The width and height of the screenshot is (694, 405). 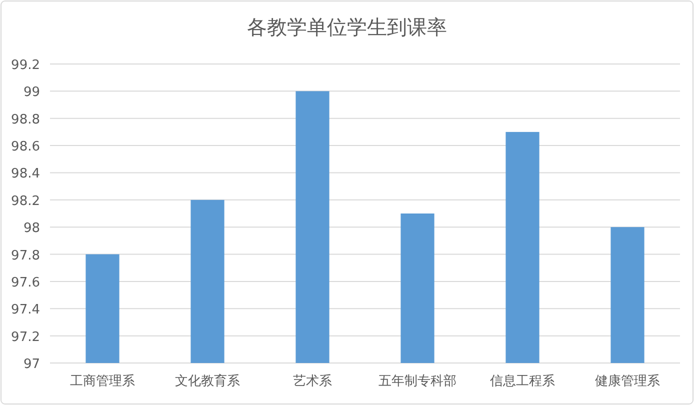 What do you see at coordinates (627, 381) in the screenshot?
I see `x-tick-label: 健康管理系` at bounding box center [627, 381].